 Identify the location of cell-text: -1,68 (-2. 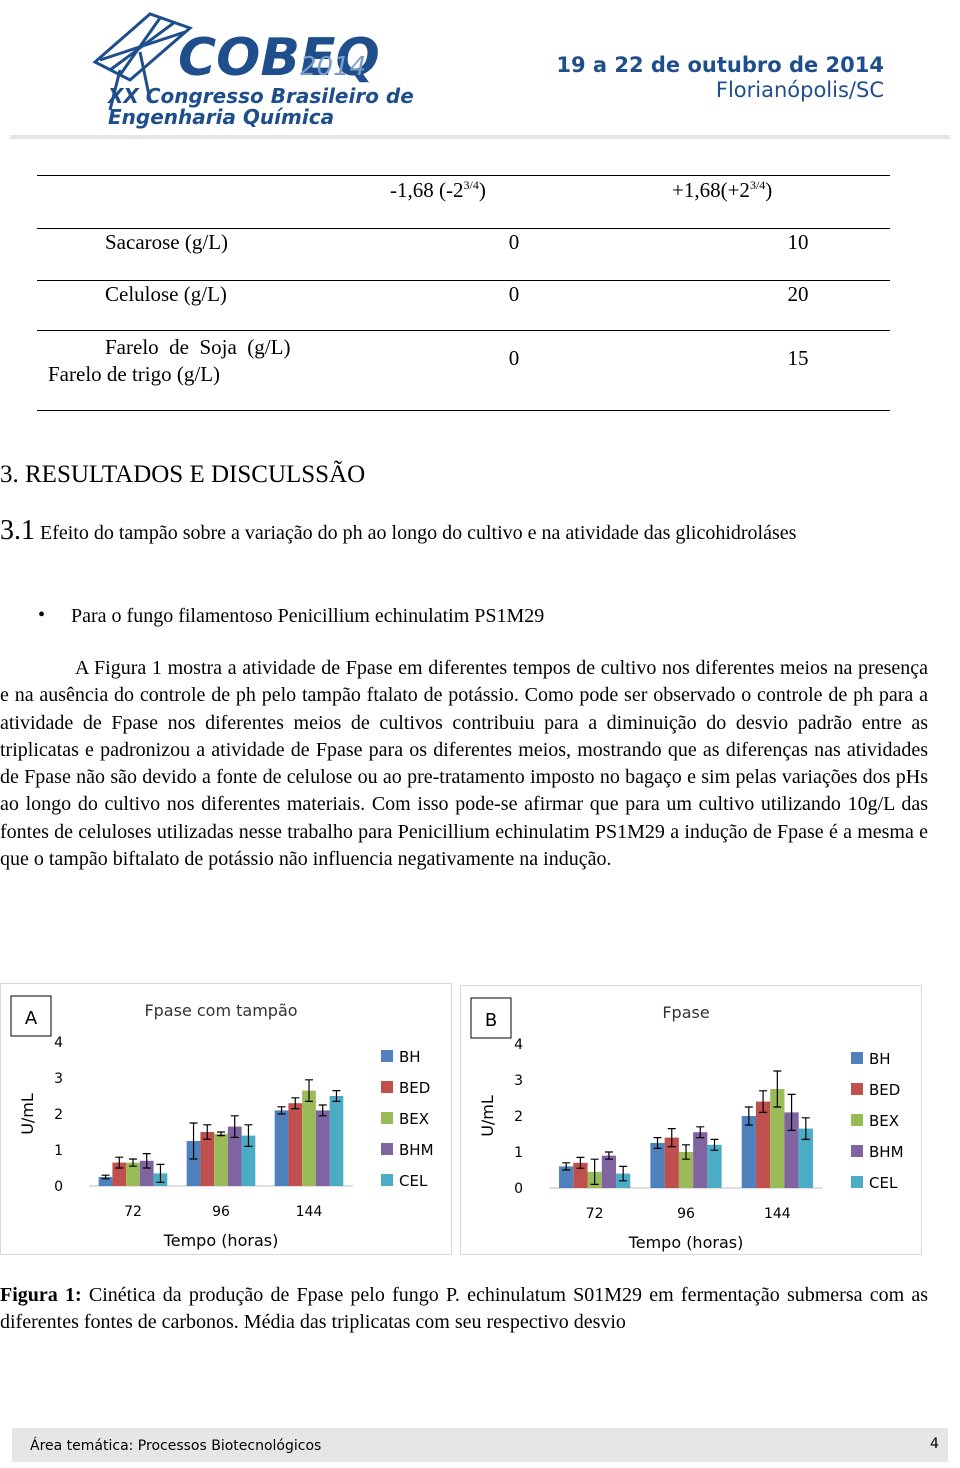
(427, 190).